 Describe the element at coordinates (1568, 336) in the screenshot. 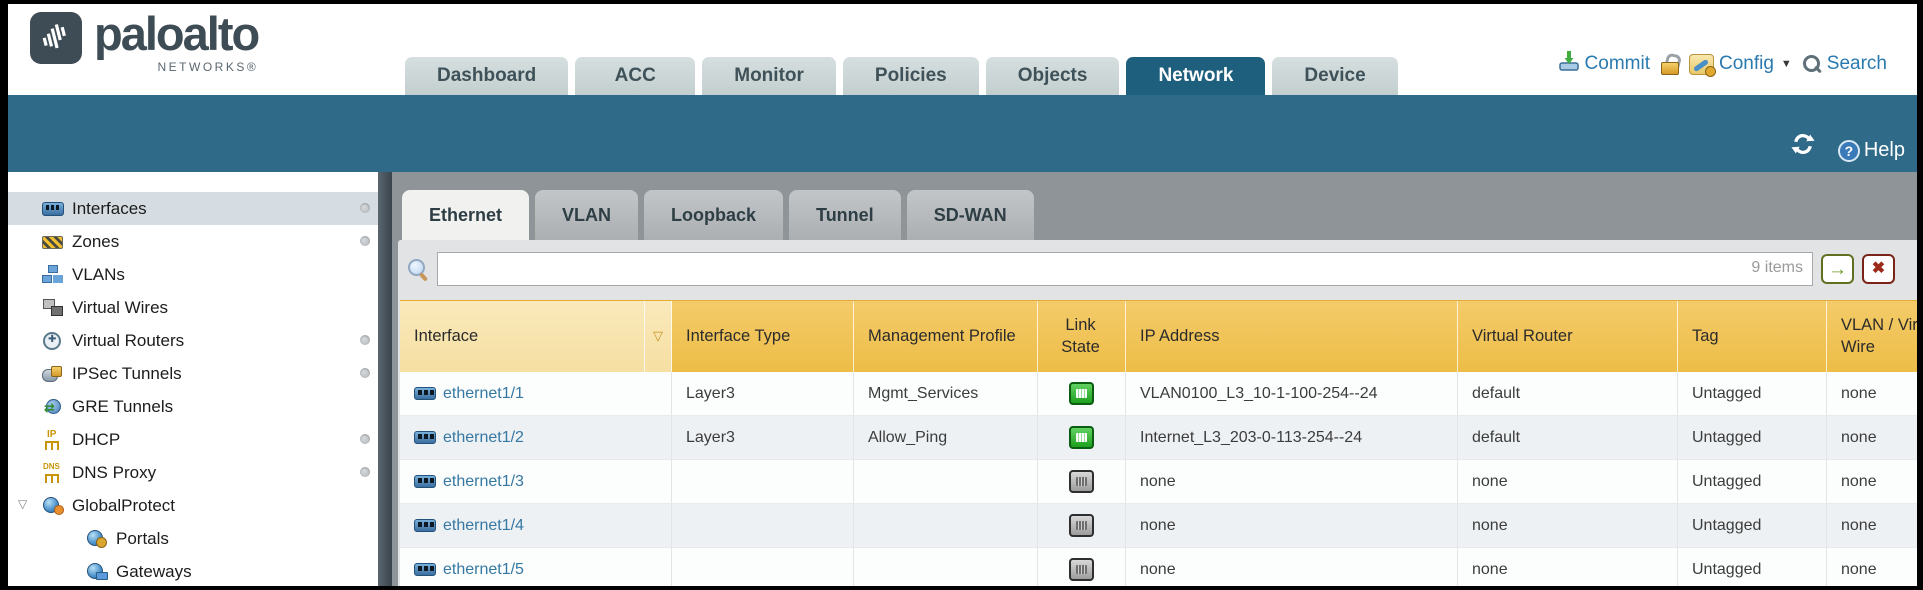

I see `column-header-virtual-router: Virtual Router` at that location.